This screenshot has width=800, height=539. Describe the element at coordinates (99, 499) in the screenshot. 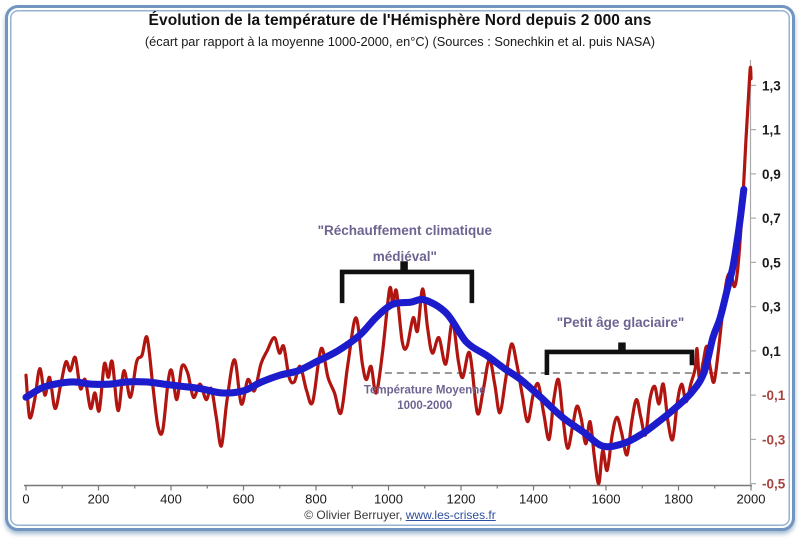

I see `x-tick-label: 200` at that location.